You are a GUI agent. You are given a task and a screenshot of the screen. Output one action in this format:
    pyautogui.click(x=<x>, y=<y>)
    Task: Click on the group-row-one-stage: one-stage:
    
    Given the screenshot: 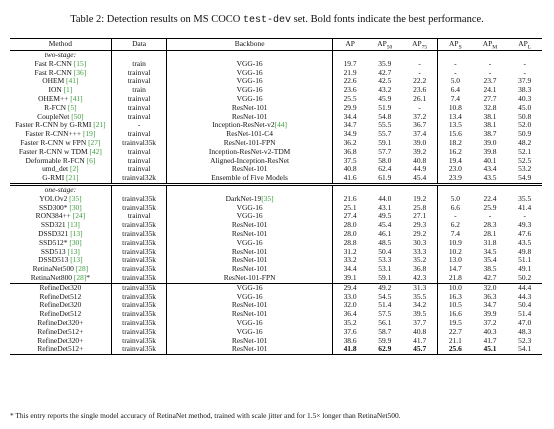 What is the action you would take?
    pyautogui.click(x=276, y=188)
    